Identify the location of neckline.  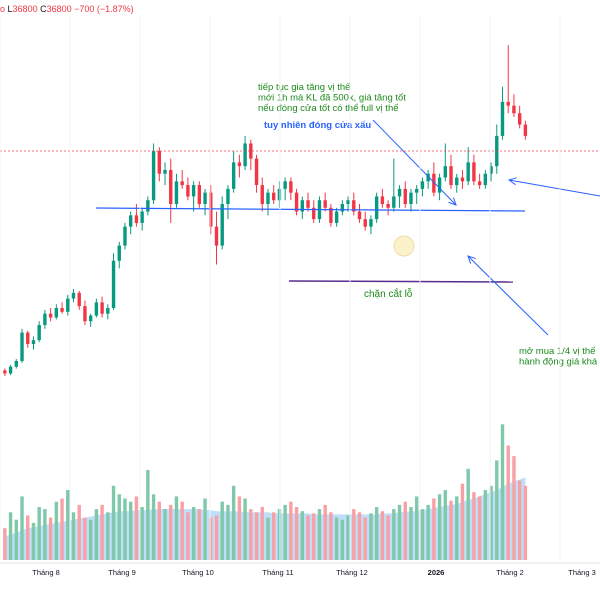
(310, 209).